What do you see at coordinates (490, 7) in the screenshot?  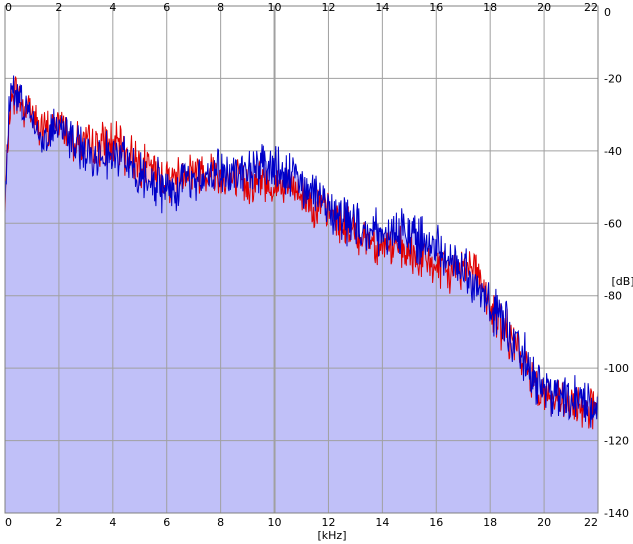 I see `x-tick-label-top: 18` at bounding box center [490, 7].